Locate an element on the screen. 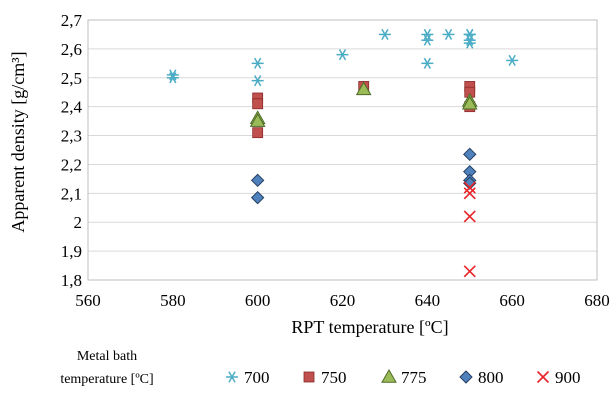 The image size is (615, 397). y-tick-label: 2 is located at coordinates (78, 222).